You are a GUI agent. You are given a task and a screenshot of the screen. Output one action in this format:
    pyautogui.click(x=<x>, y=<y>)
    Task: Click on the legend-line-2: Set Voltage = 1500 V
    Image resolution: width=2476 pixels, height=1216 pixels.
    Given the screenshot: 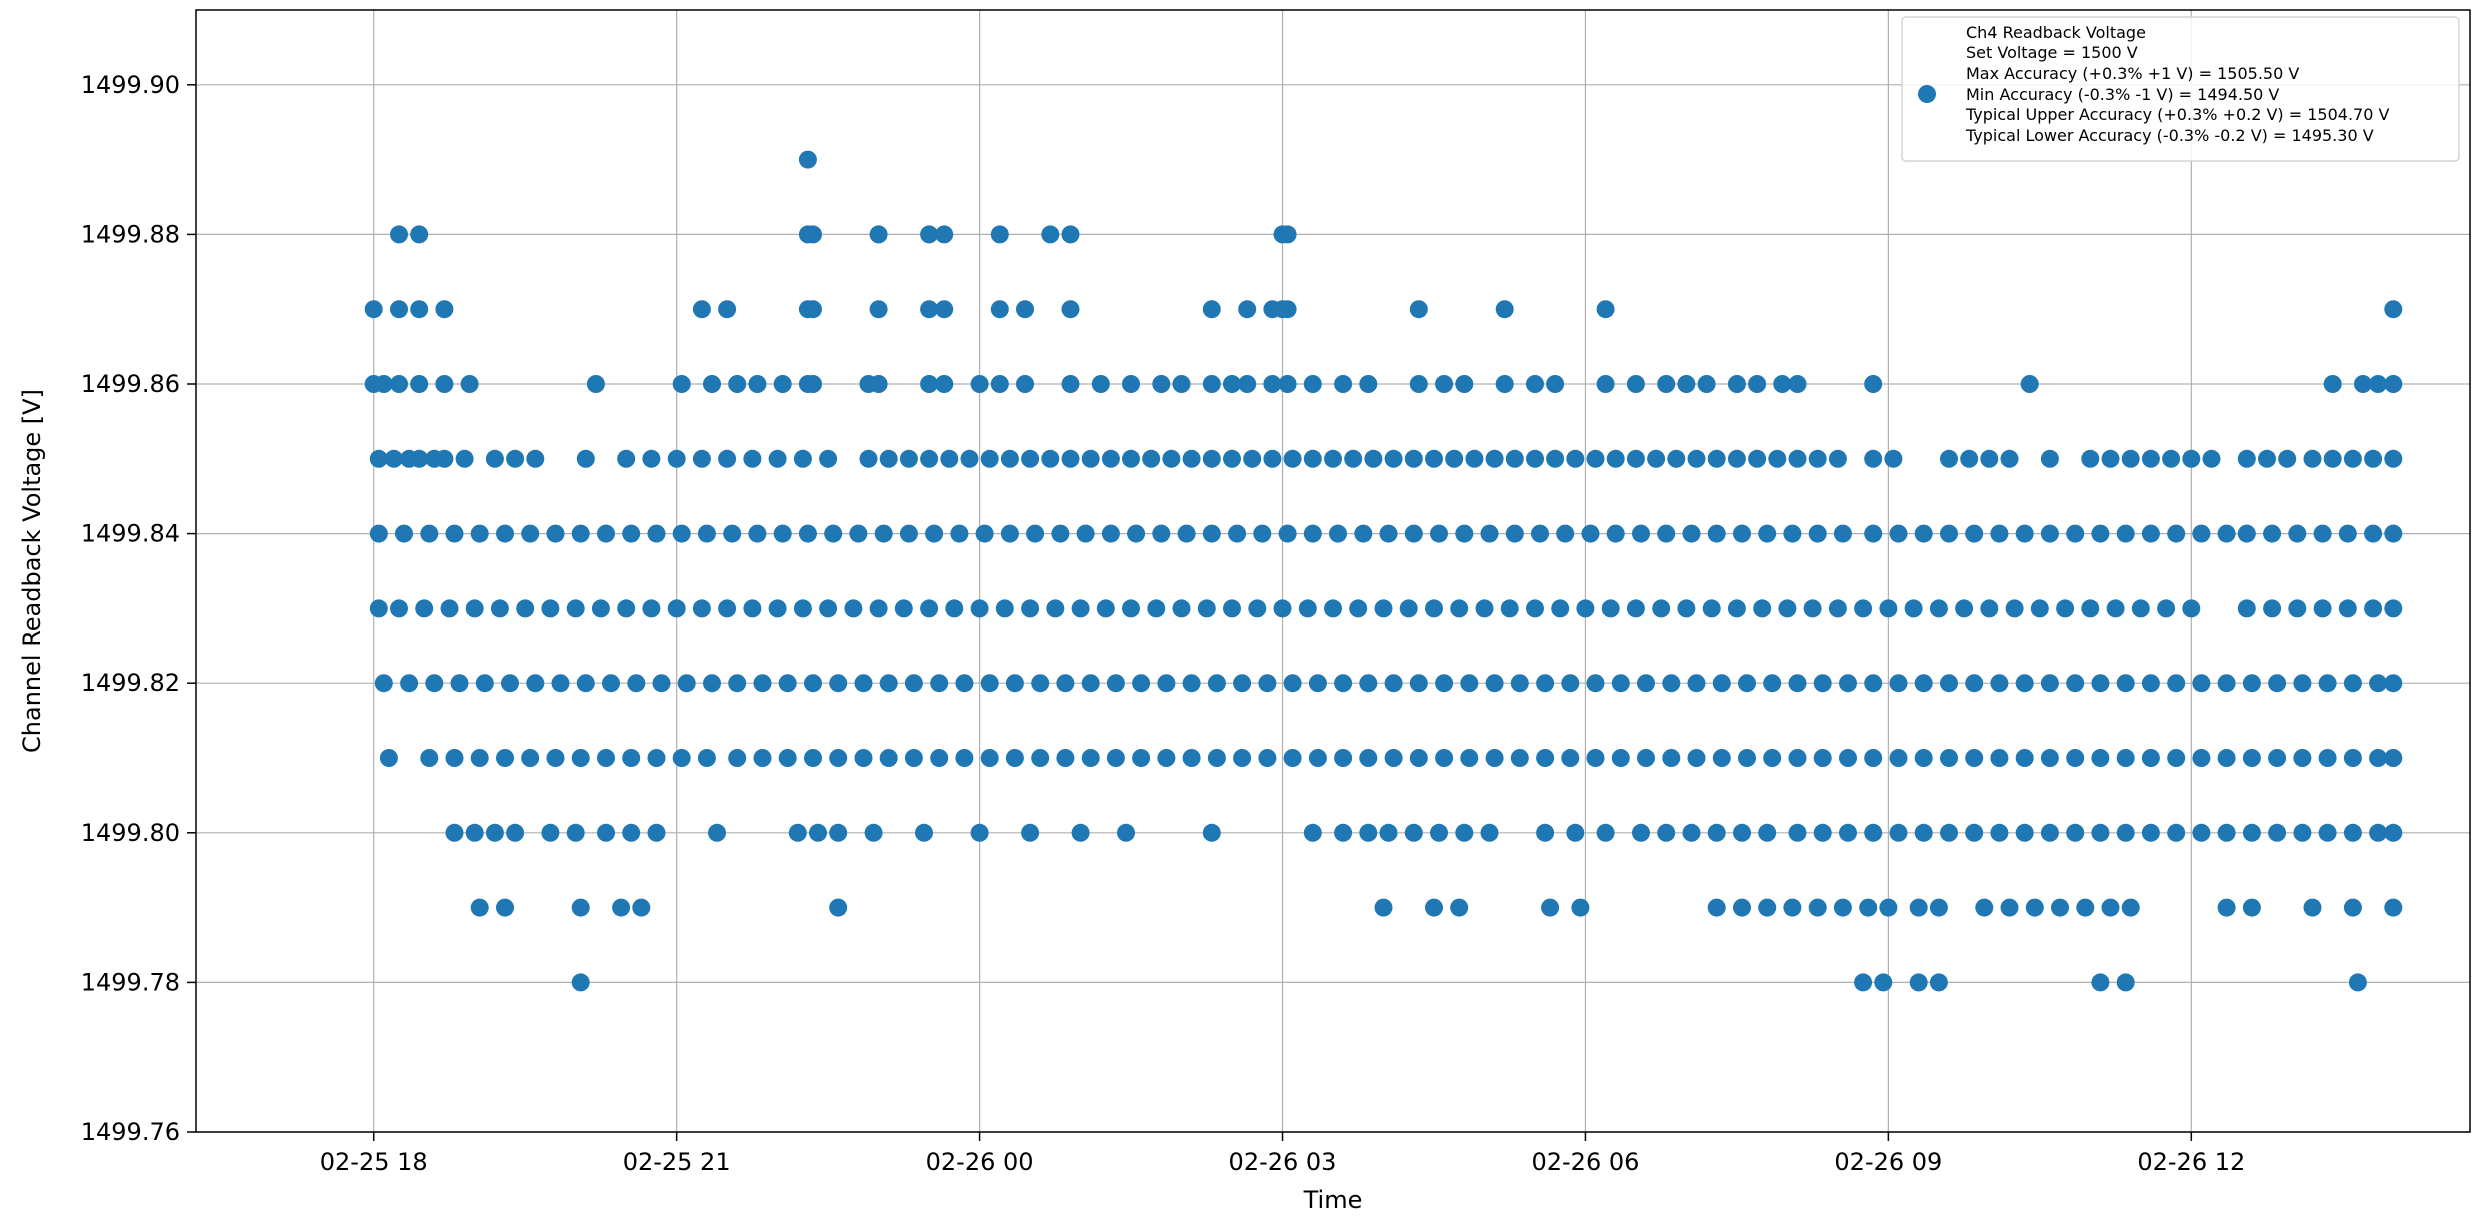 What is the action you would take?
    pyautogui.click(x=2052, y=52)
    